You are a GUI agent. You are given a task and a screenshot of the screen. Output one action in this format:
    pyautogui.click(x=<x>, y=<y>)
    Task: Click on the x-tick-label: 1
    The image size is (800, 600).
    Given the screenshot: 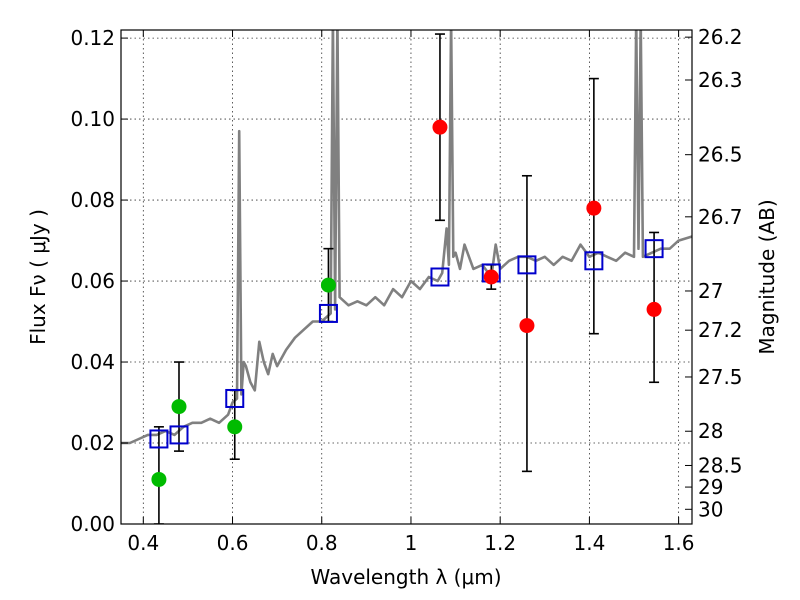 What is the action you would take?
    pyautogui.click(x=411, y=543)
    